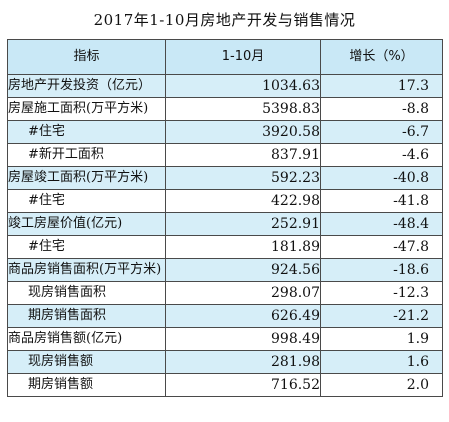  What do you see at coordinates (86, 293) in the screenshot?
I see `row-name: 现房销售面积` at bounding box center [86, 293].